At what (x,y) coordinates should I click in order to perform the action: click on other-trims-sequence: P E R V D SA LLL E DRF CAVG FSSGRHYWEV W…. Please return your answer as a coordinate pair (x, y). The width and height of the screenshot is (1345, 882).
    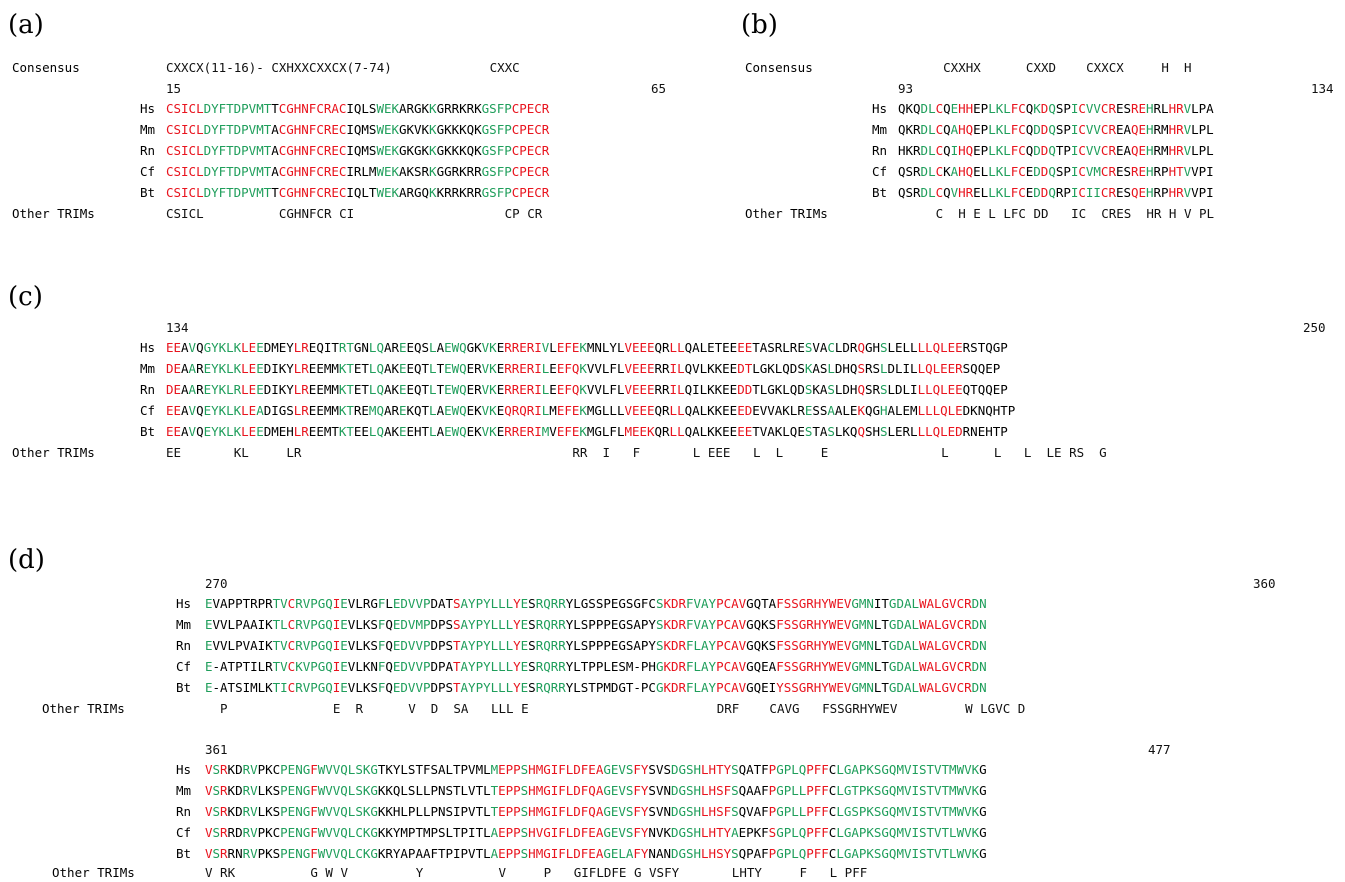
    Looking at the image, I should click on (615, 708).